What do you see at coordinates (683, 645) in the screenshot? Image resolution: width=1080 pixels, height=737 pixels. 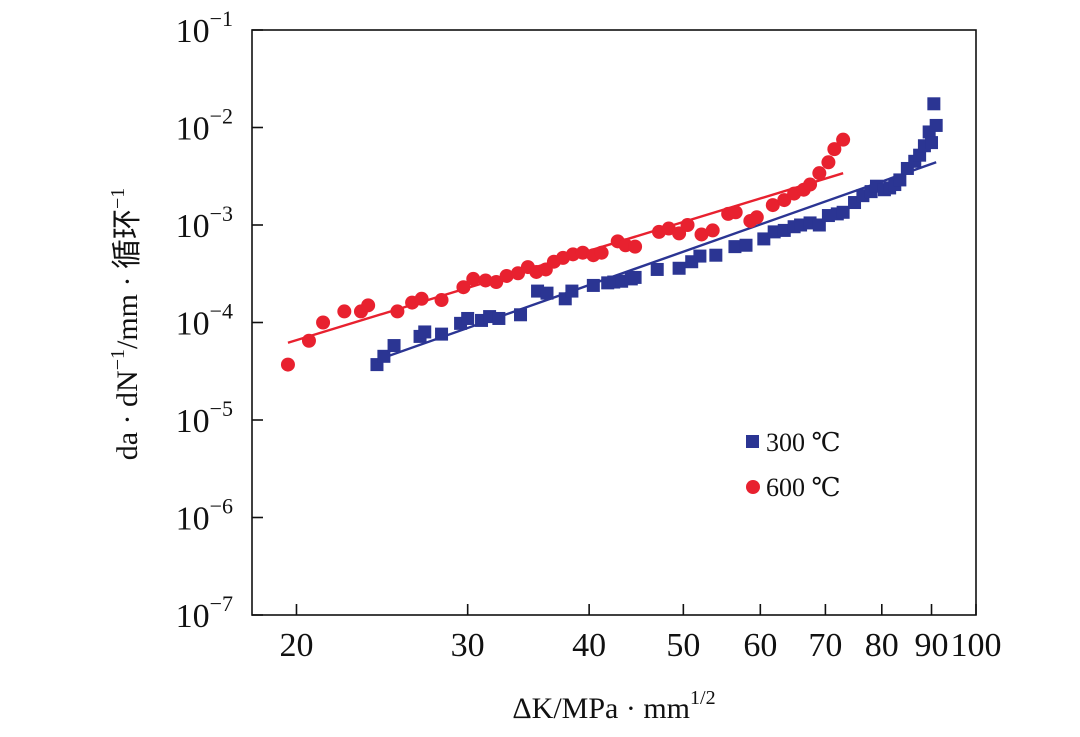 I see `x-tick-label: 50` at bounding box center [683, 645].